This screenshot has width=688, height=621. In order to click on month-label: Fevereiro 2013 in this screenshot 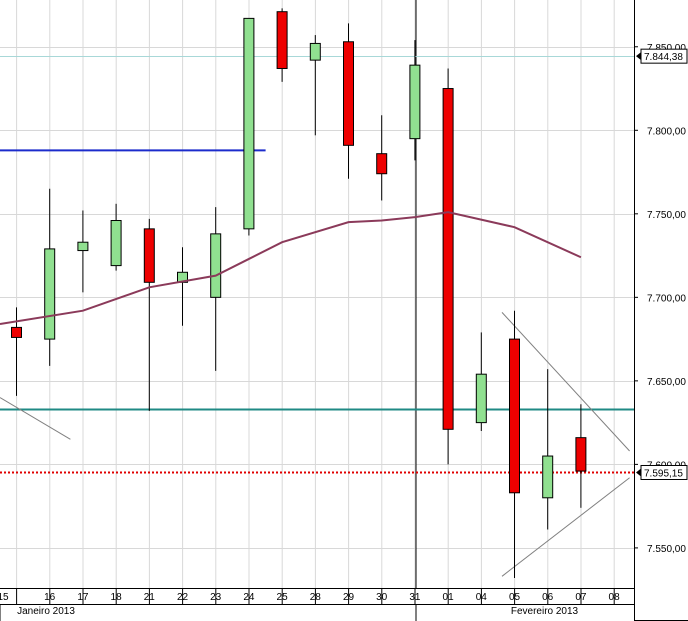, I will do `click(545, 611)`.